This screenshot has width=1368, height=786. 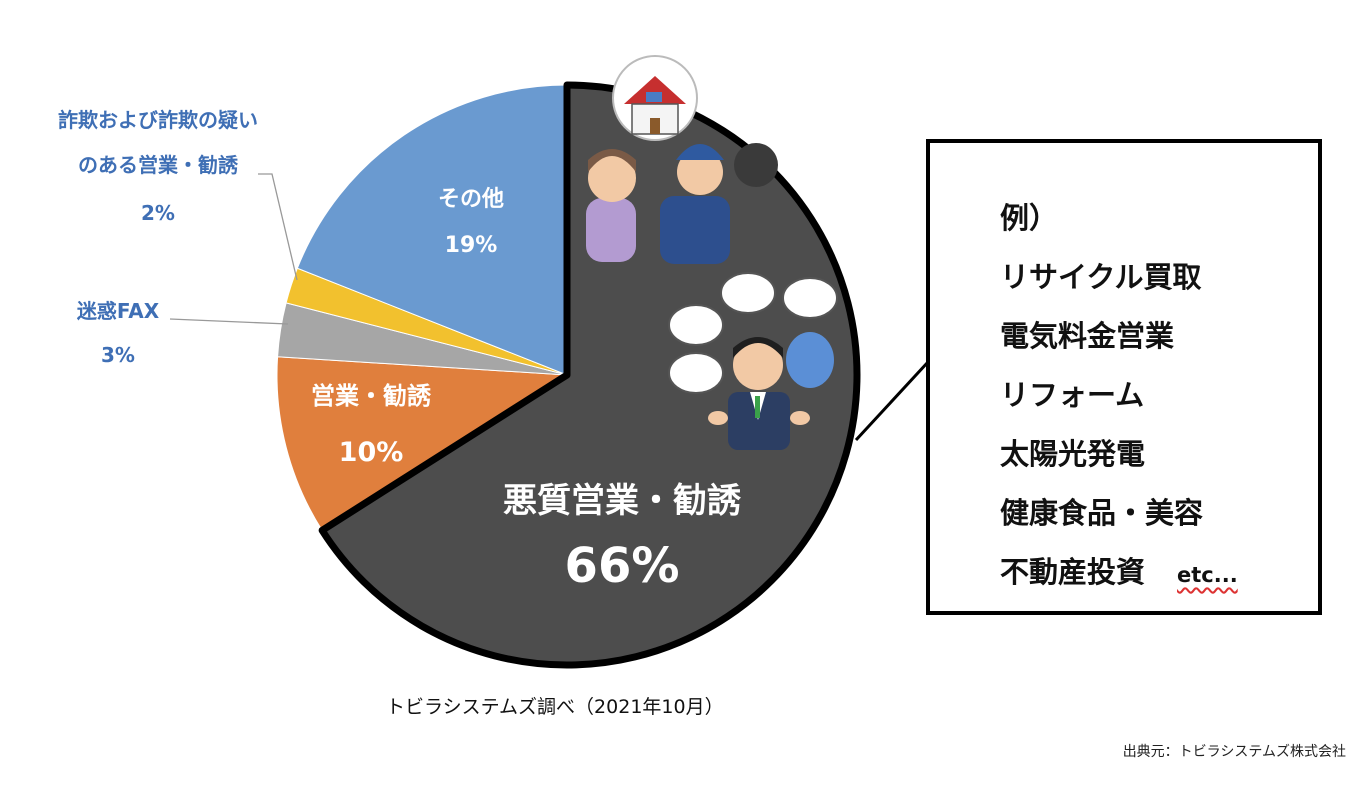 What do you see at coordinates (278, 227) in the screenshot?
I see `leader-line-sagi` at bounding box center [278, 227].